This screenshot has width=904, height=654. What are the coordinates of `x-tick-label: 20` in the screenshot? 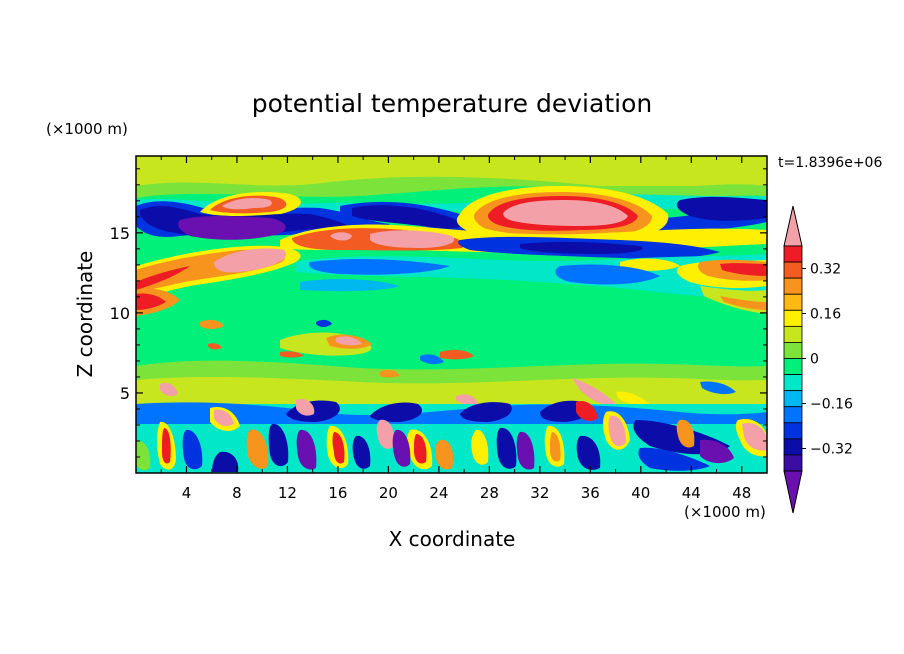 It's located at (388, 493).